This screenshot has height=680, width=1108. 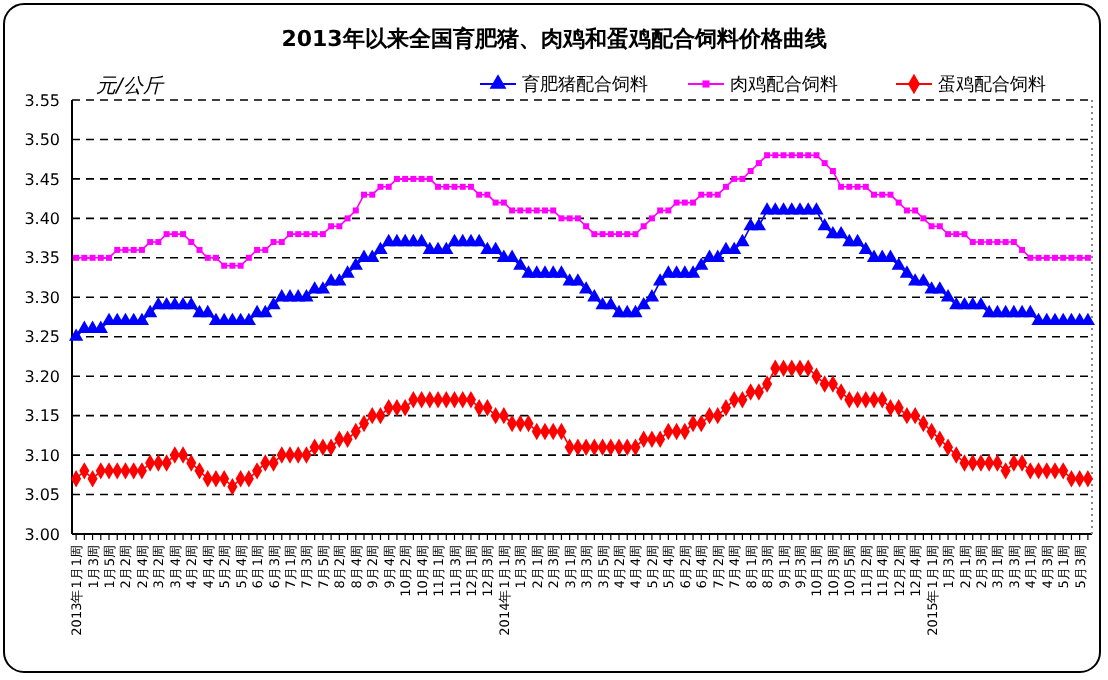 What do you see at coordinates (42, 495) in the screenshot?
I see `y-tick-label: 3.05` at bounding box center [42, 495].